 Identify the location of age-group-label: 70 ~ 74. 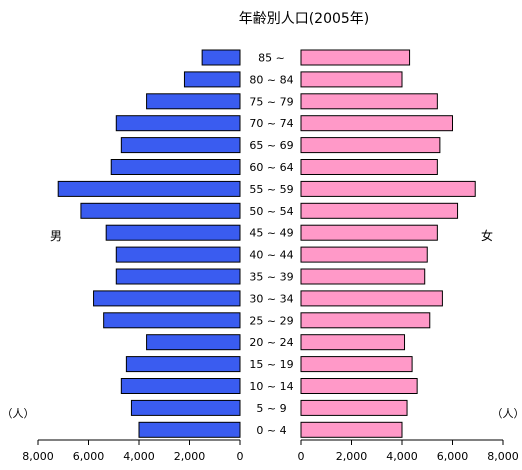
(271, 123).